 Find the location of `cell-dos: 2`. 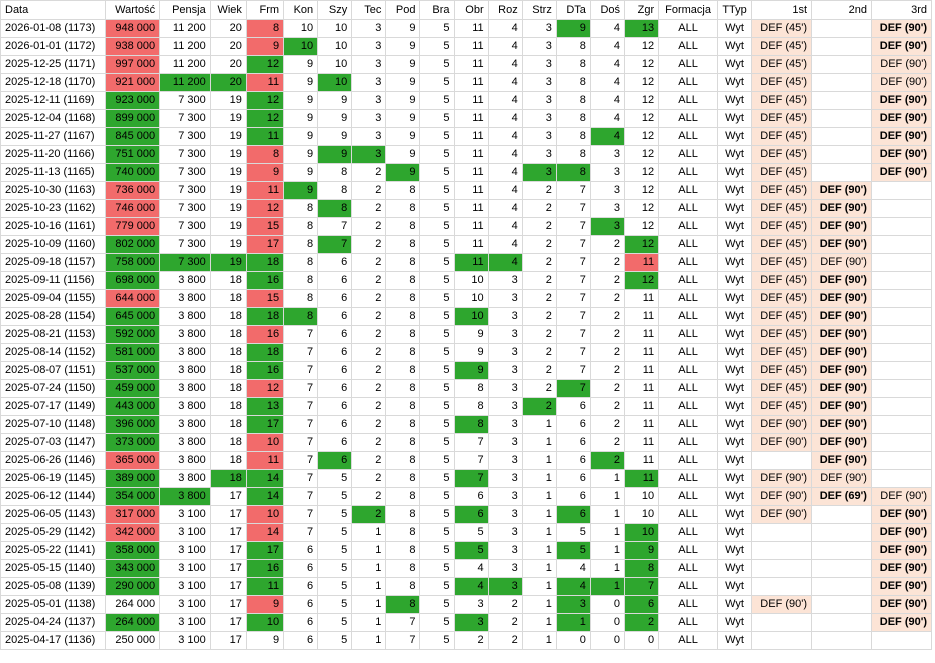

cell-dos: 2 is located at coordinates (607, 424).